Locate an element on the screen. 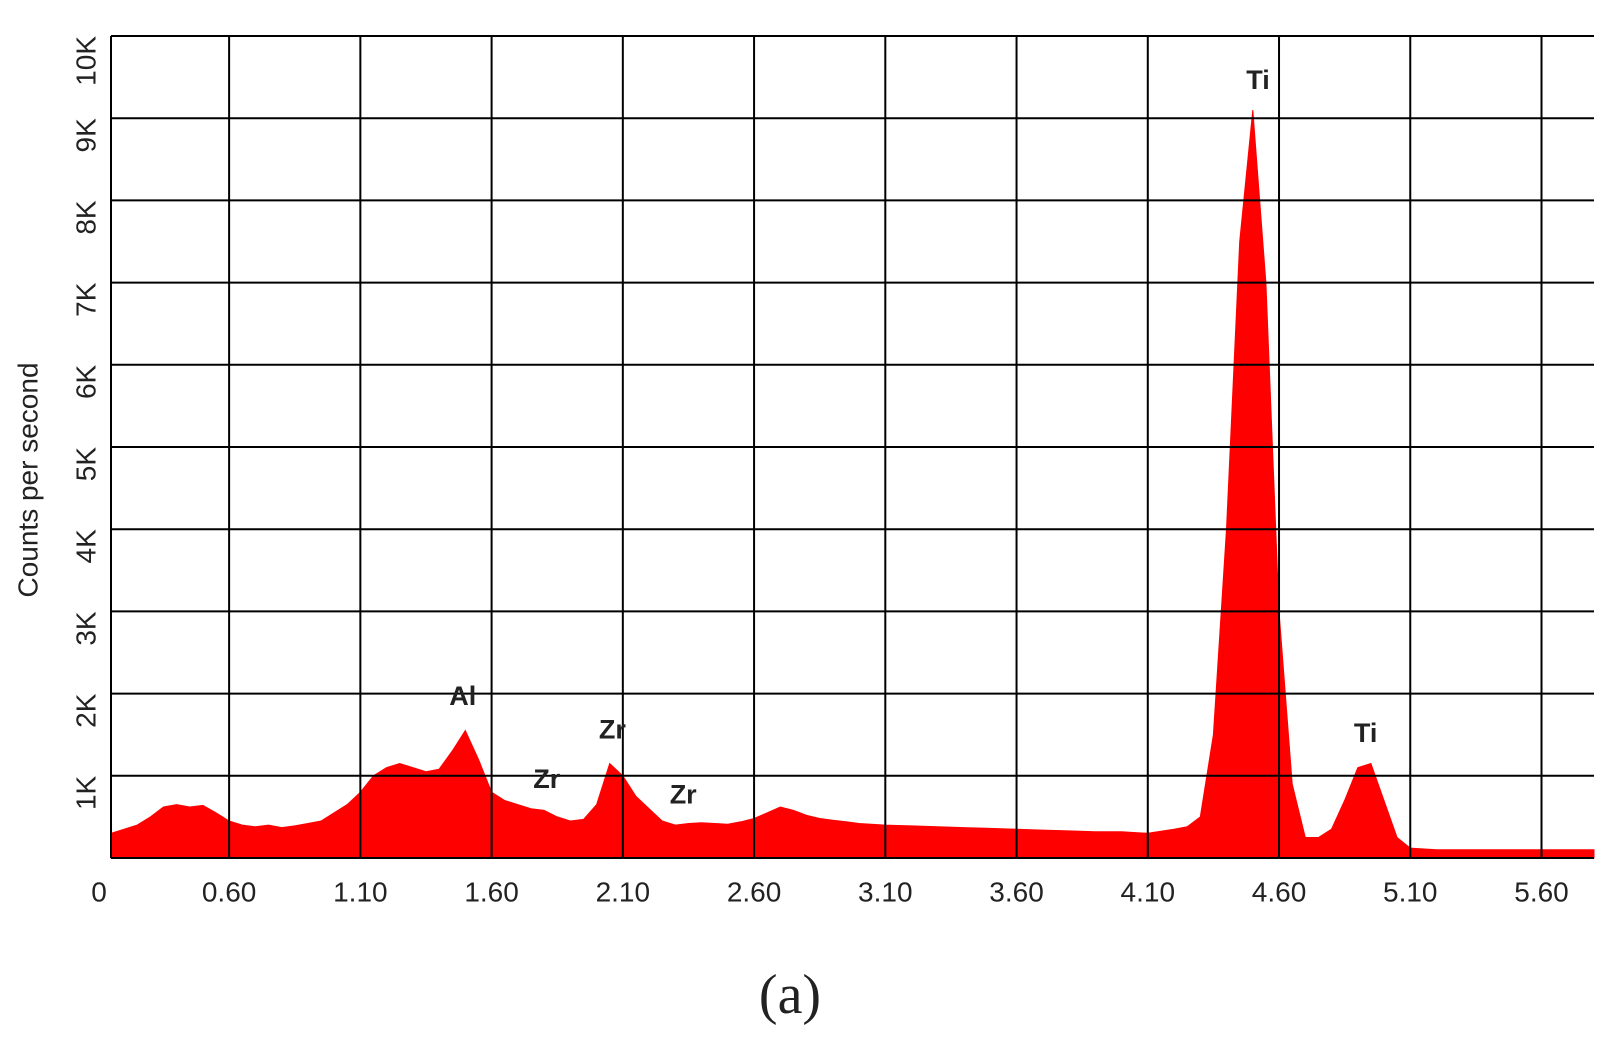  y-axis-label: Counts per second is located at coordinates (27, 479).